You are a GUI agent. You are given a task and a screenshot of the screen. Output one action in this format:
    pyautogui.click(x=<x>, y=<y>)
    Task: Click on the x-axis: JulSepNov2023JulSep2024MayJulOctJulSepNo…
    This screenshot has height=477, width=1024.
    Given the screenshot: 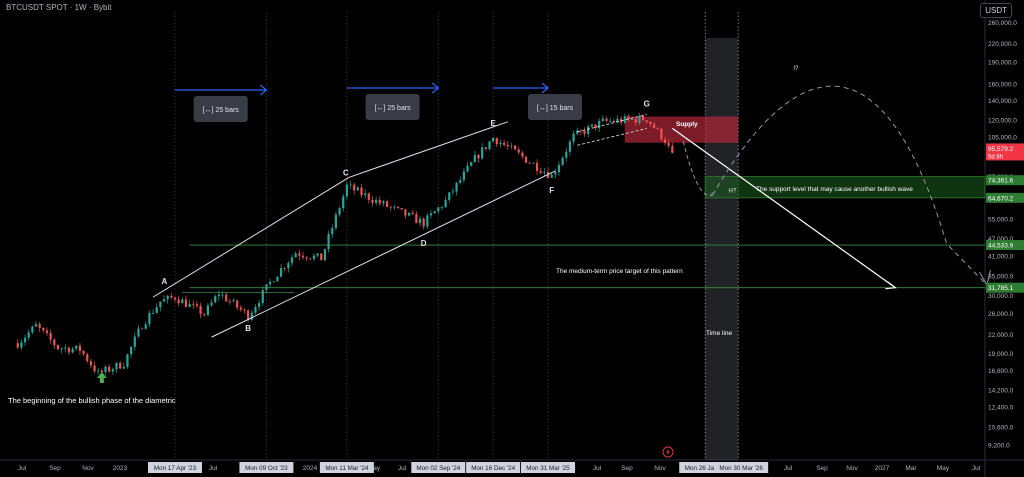 What is the action you would take?
    pyautogui.click(x=499, y=467)
    